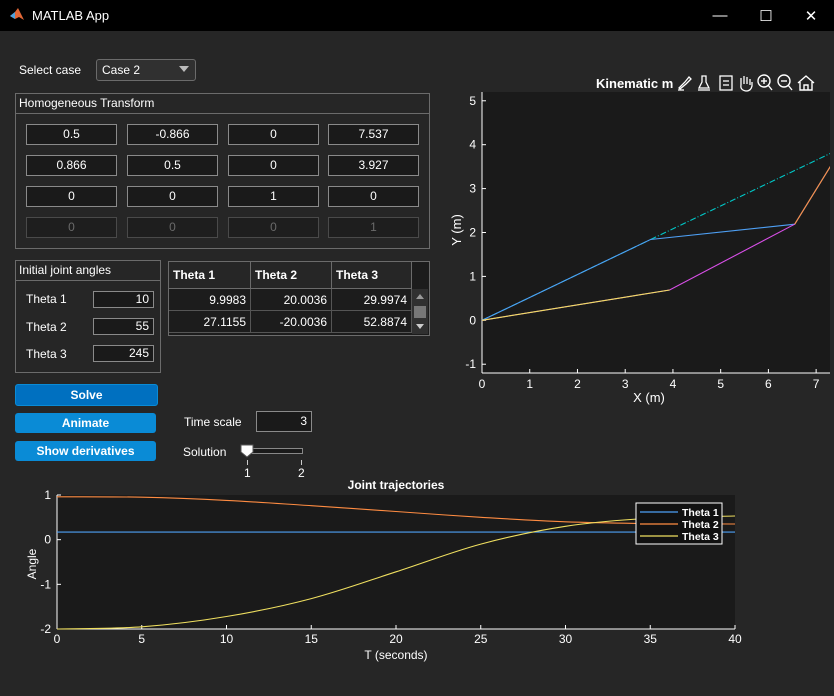 This screenshot has height=696, width=834. What do you see at coordinates (700, 537) in the screenshot?
I see `legend-label: Theta 3` at bounding box center [700, 537].